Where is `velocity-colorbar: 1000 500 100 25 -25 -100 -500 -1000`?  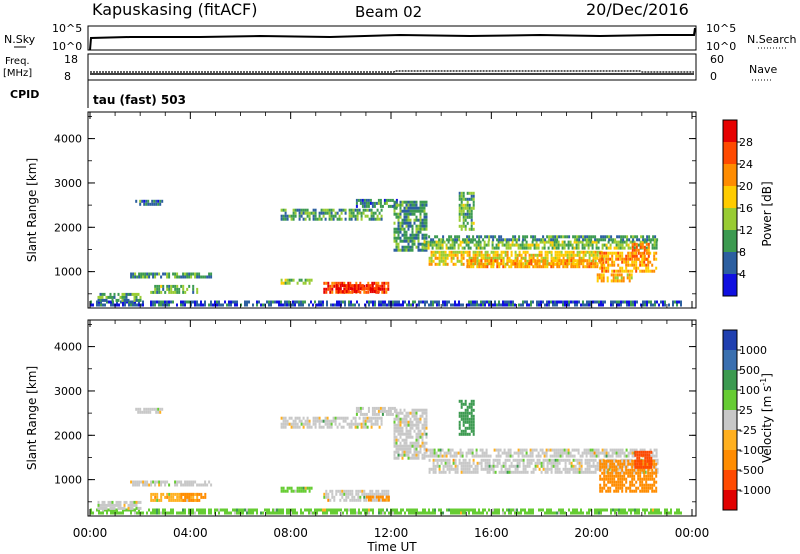 velocity-colorbar: 1000 500 100 25 -25 -100 -500 -1000 is located at coordinates (746, 420).